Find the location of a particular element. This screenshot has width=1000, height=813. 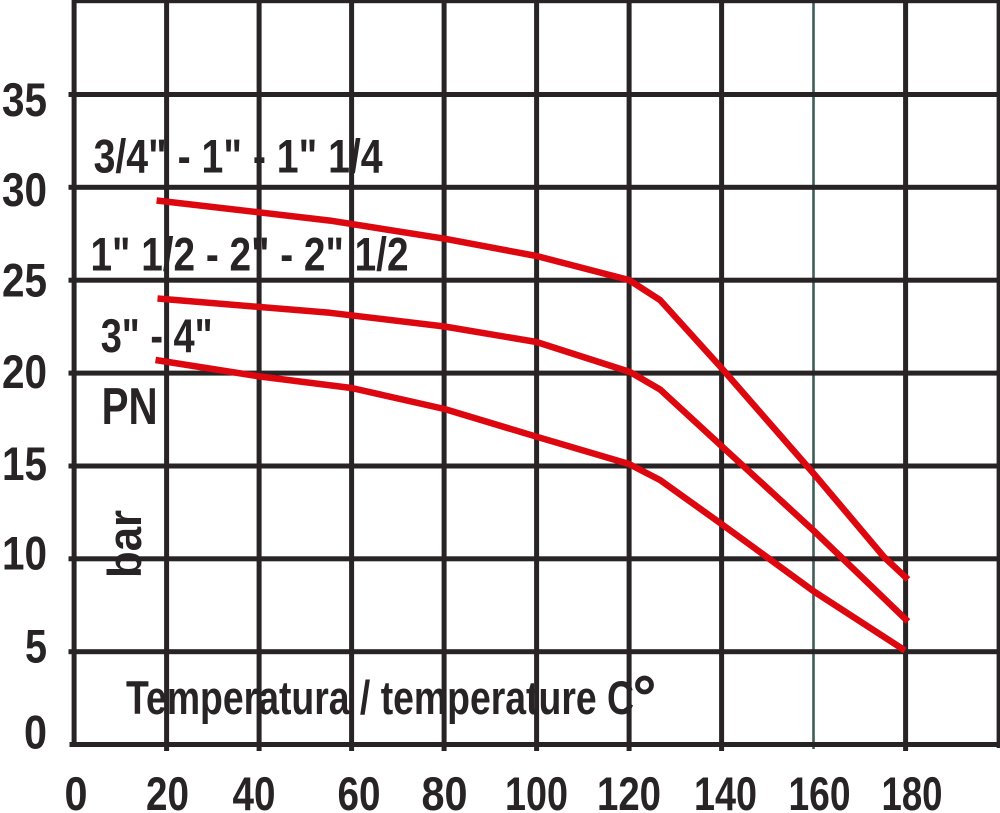

svg-text: 25 is located at coordinates (24, 280).